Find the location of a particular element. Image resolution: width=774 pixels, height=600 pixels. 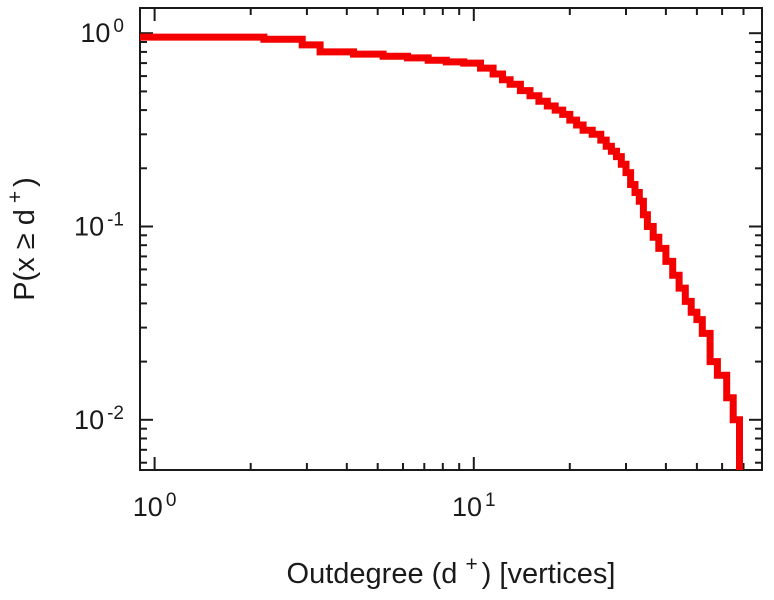

y-tick-label: 10 0 is located at coordinates (102, 32).